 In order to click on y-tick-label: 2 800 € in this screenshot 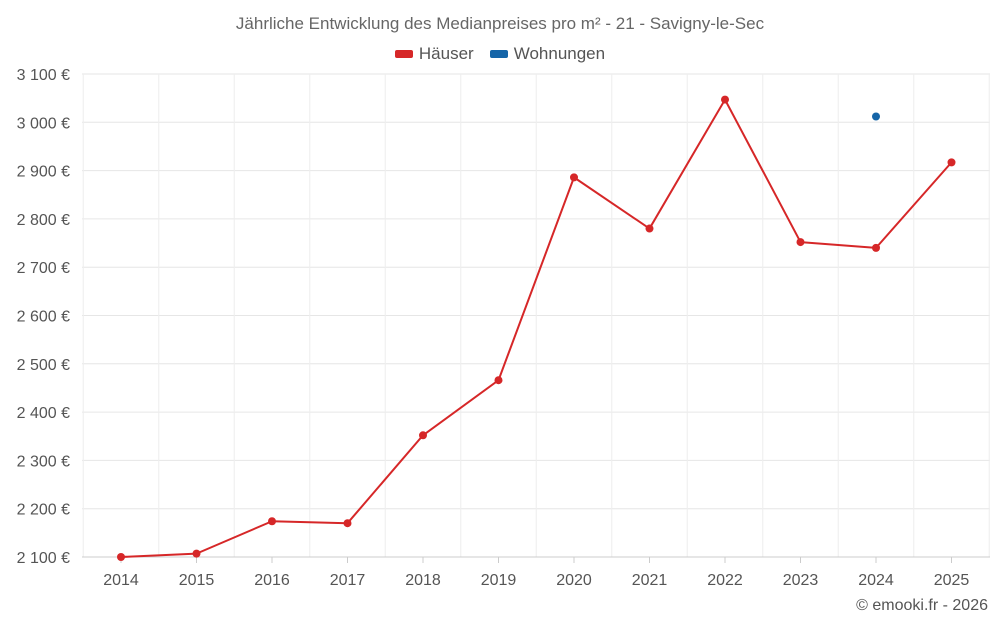, I will do `click(43, 220)`.